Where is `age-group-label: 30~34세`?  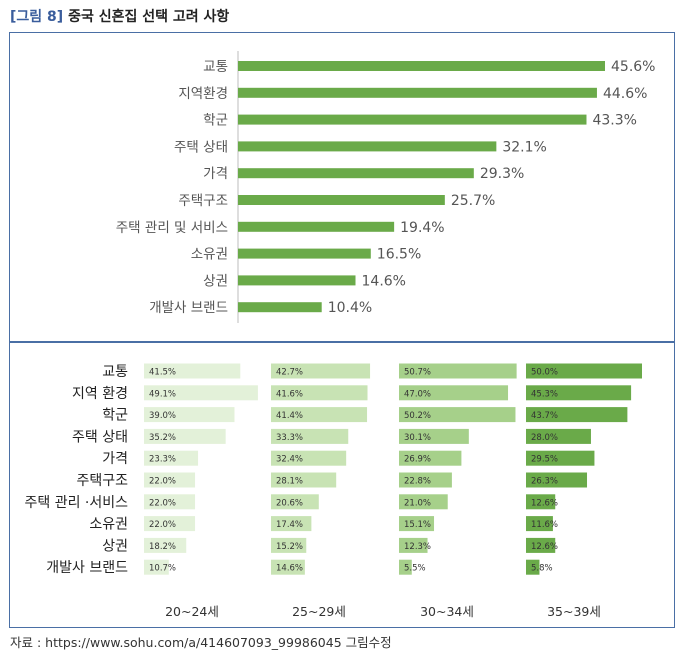 age-group-label: 30~34세 is located at coordinates (447, 611).